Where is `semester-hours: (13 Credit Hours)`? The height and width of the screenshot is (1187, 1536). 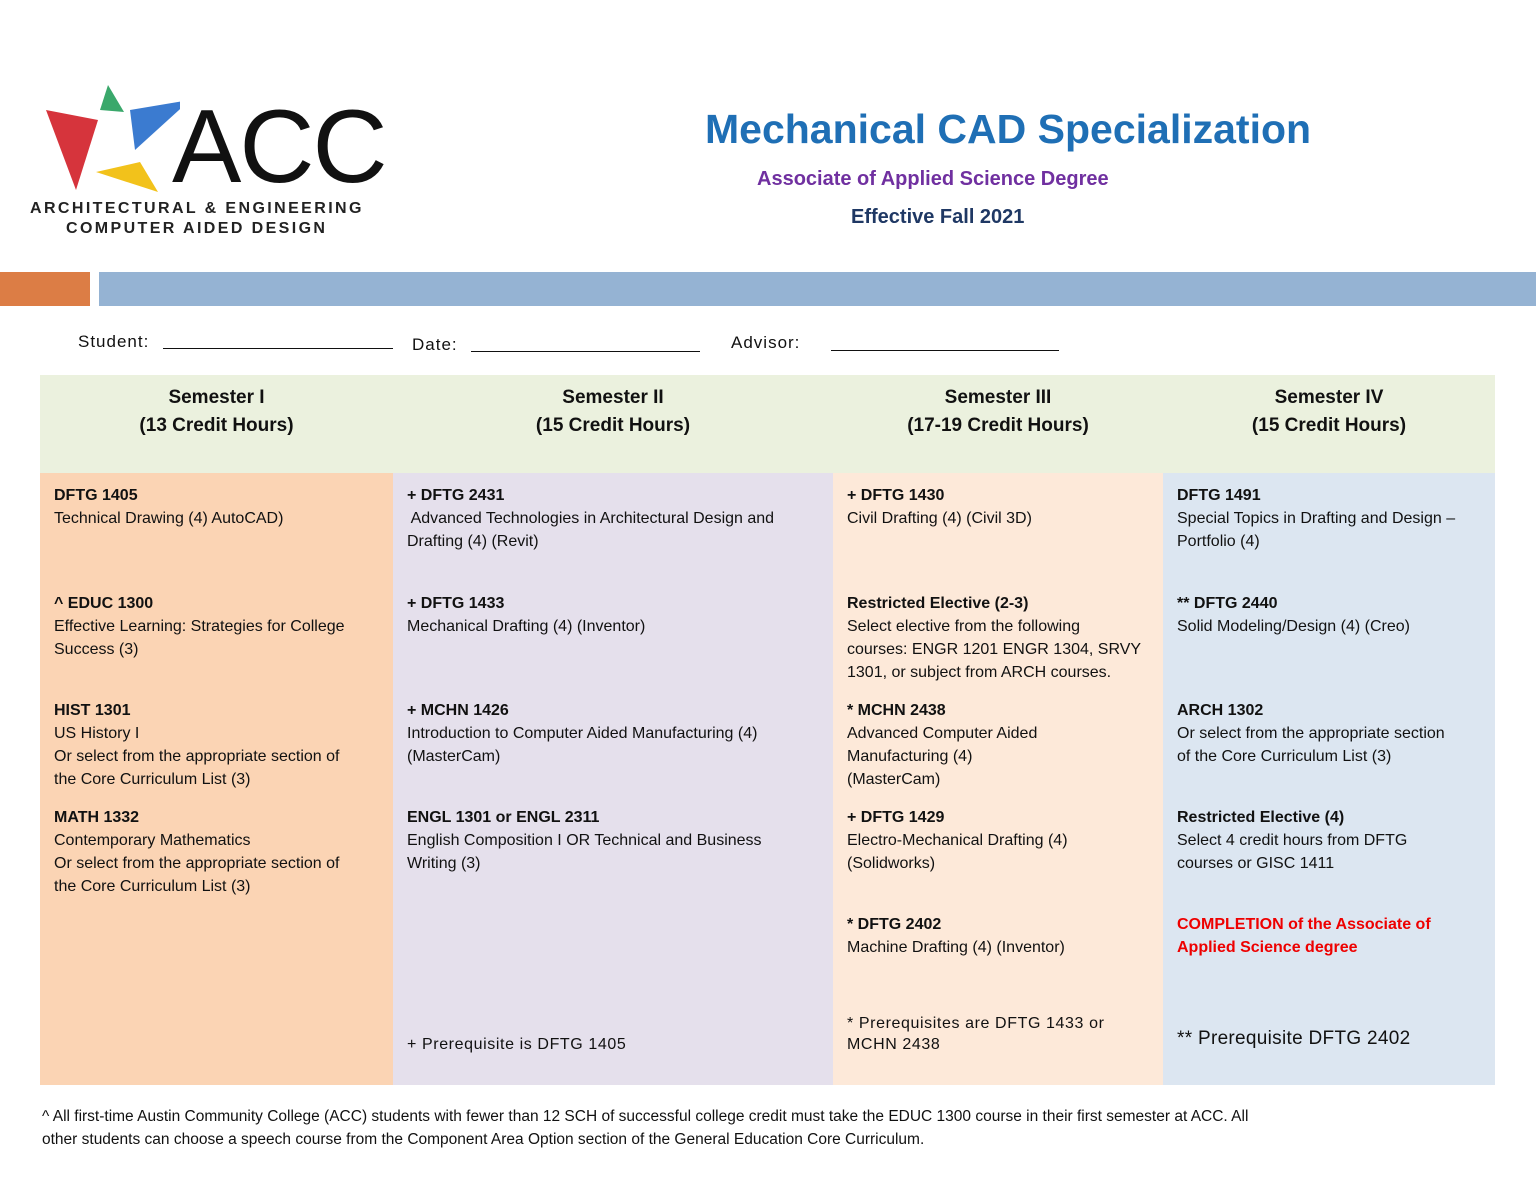 semester-hours: (13 Credit Hours) is located at coordinates (216, 425).